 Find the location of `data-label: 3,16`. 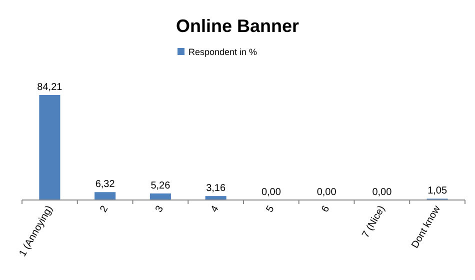

data-label: 3,16 is located at coordinates (216, 188).